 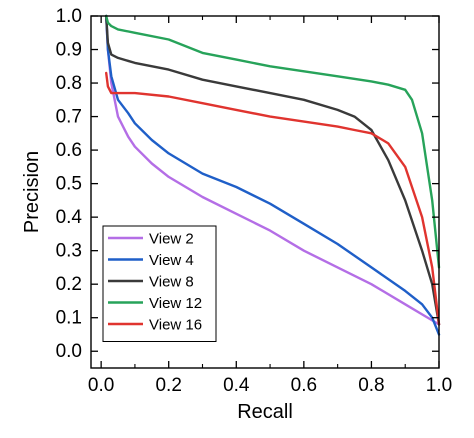 I want to click on legend: View 2 View 4 View 8 View 12 View 16, so click(x=159, y=283).